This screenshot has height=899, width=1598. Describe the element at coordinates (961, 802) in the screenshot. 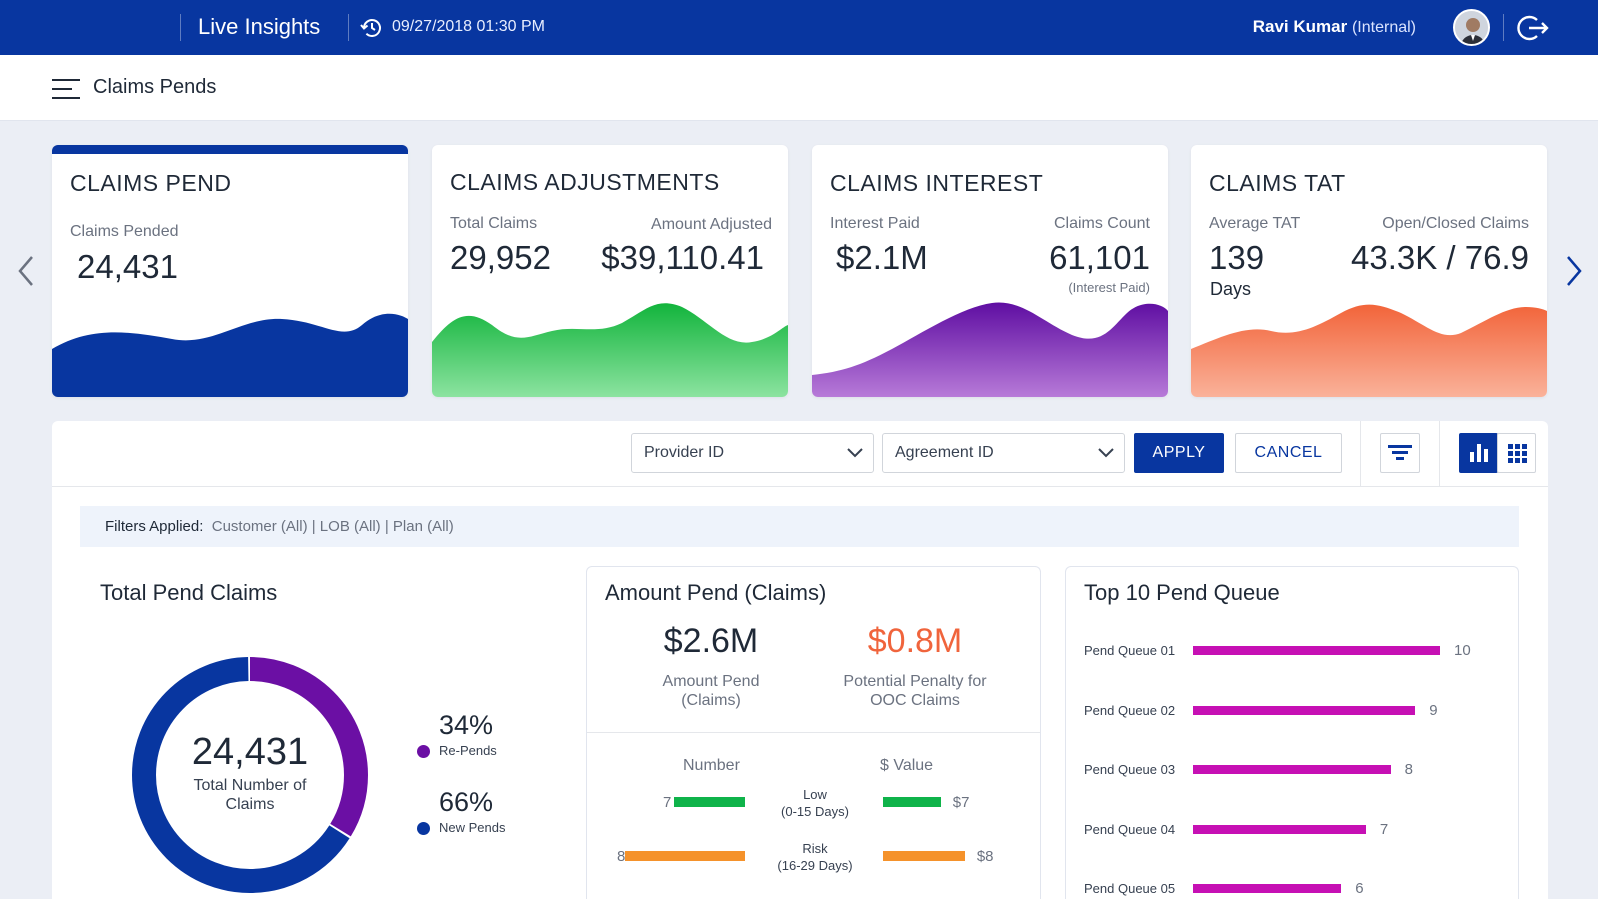

I see `row-value: $7` at that location.